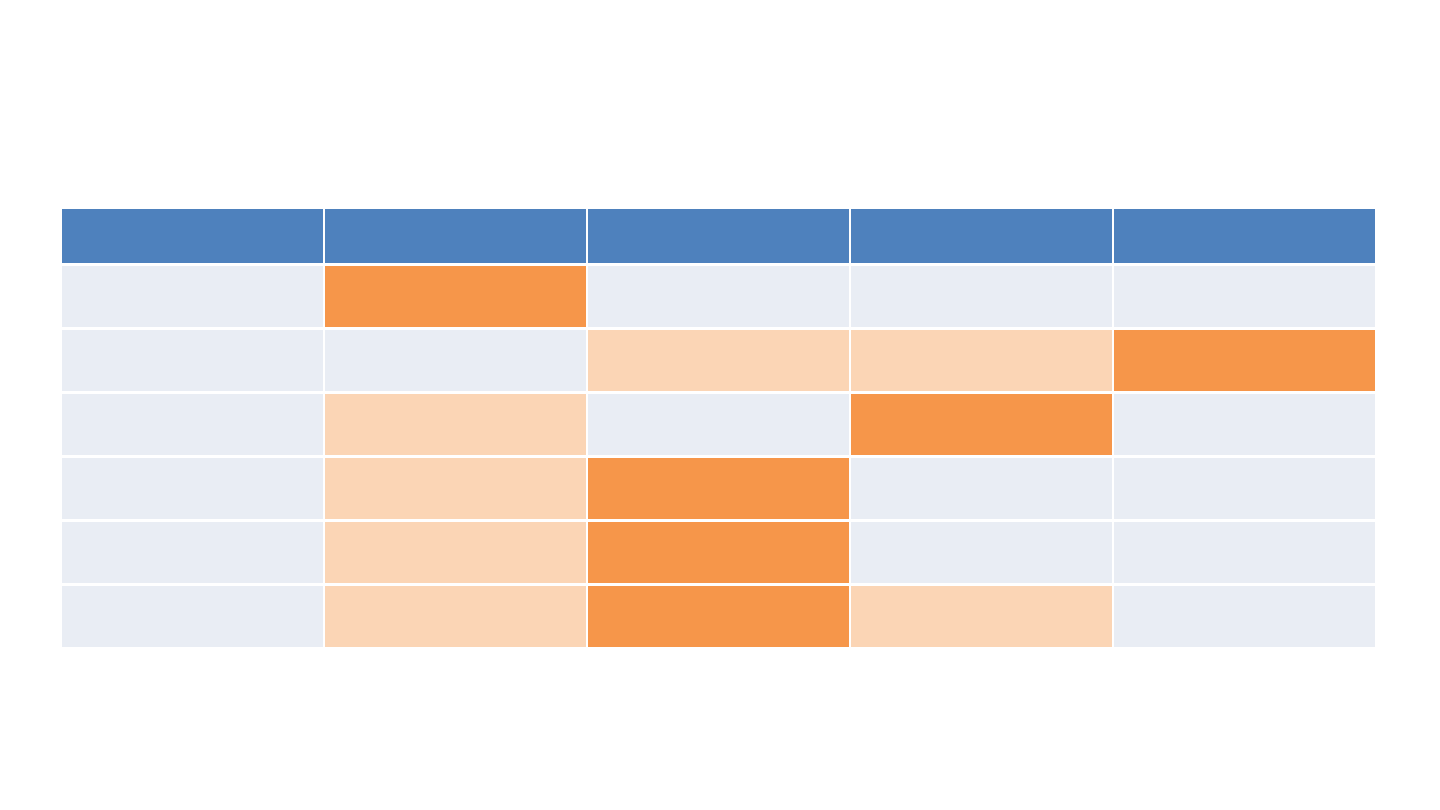 The height and width of the screenshot is (810, 1440). I want to click on table-header, so click(718, 236).